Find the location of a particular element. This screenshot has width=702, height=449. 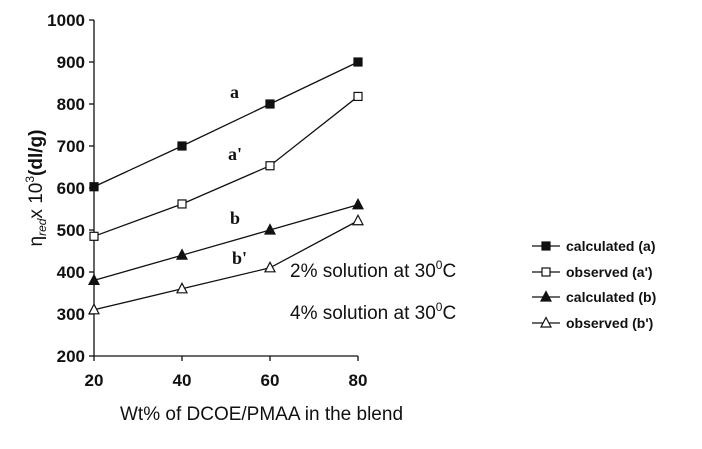

y-tick-label: 600 is located at coordinates (71, 188).